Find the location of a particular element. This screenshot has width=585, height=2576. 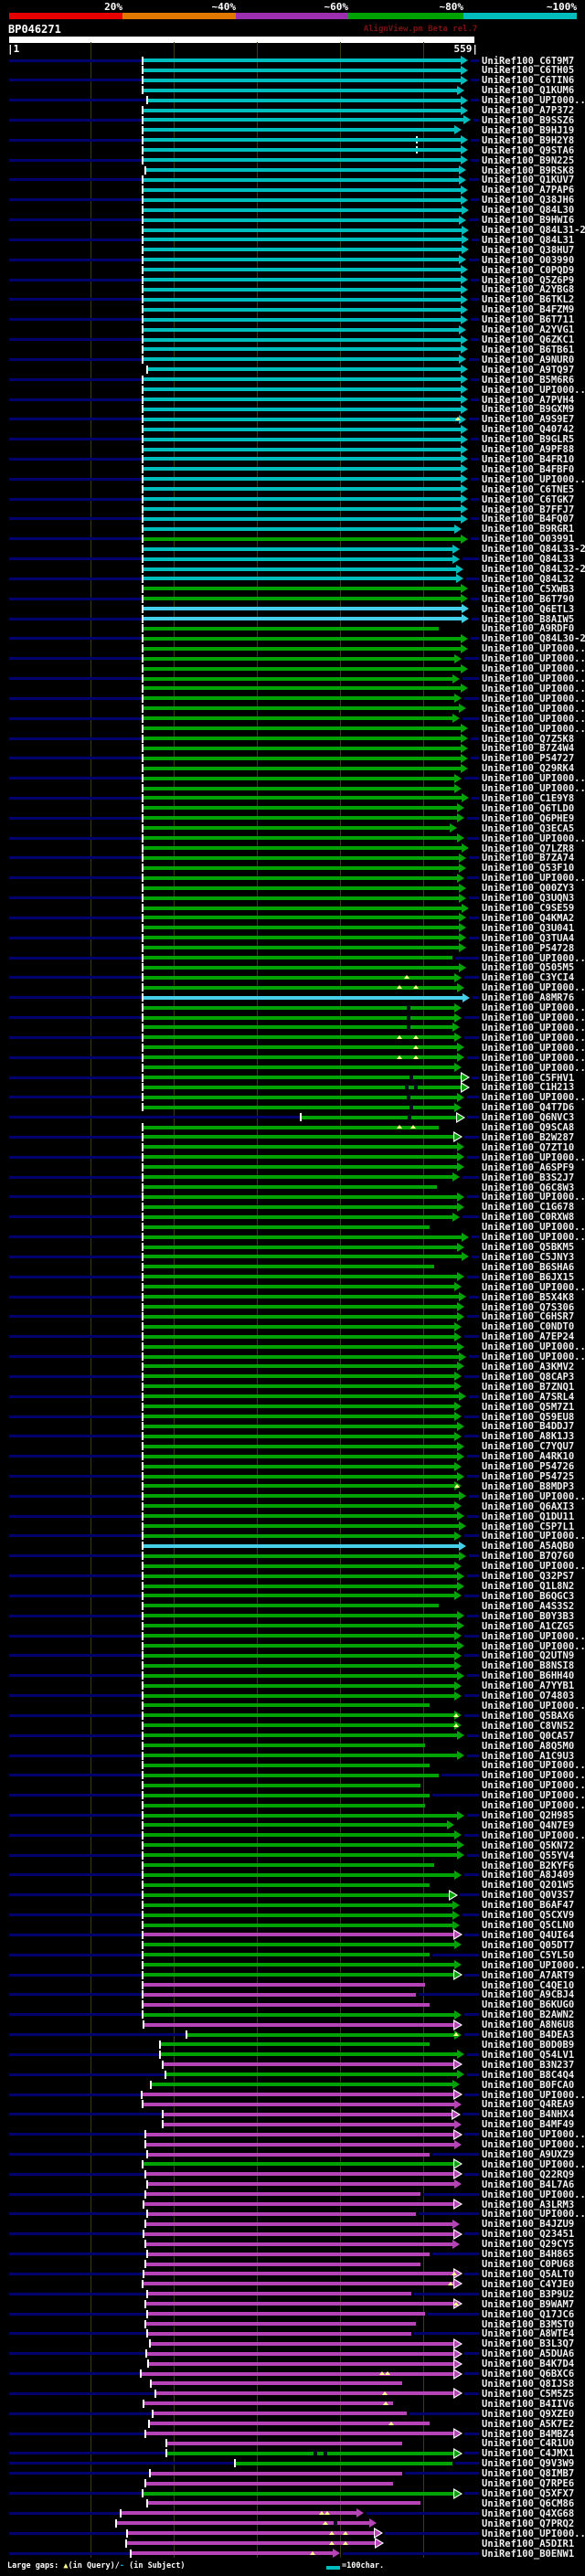

hit-label: UniRef100_Q2H985 is located at coordinates (529, 1815).